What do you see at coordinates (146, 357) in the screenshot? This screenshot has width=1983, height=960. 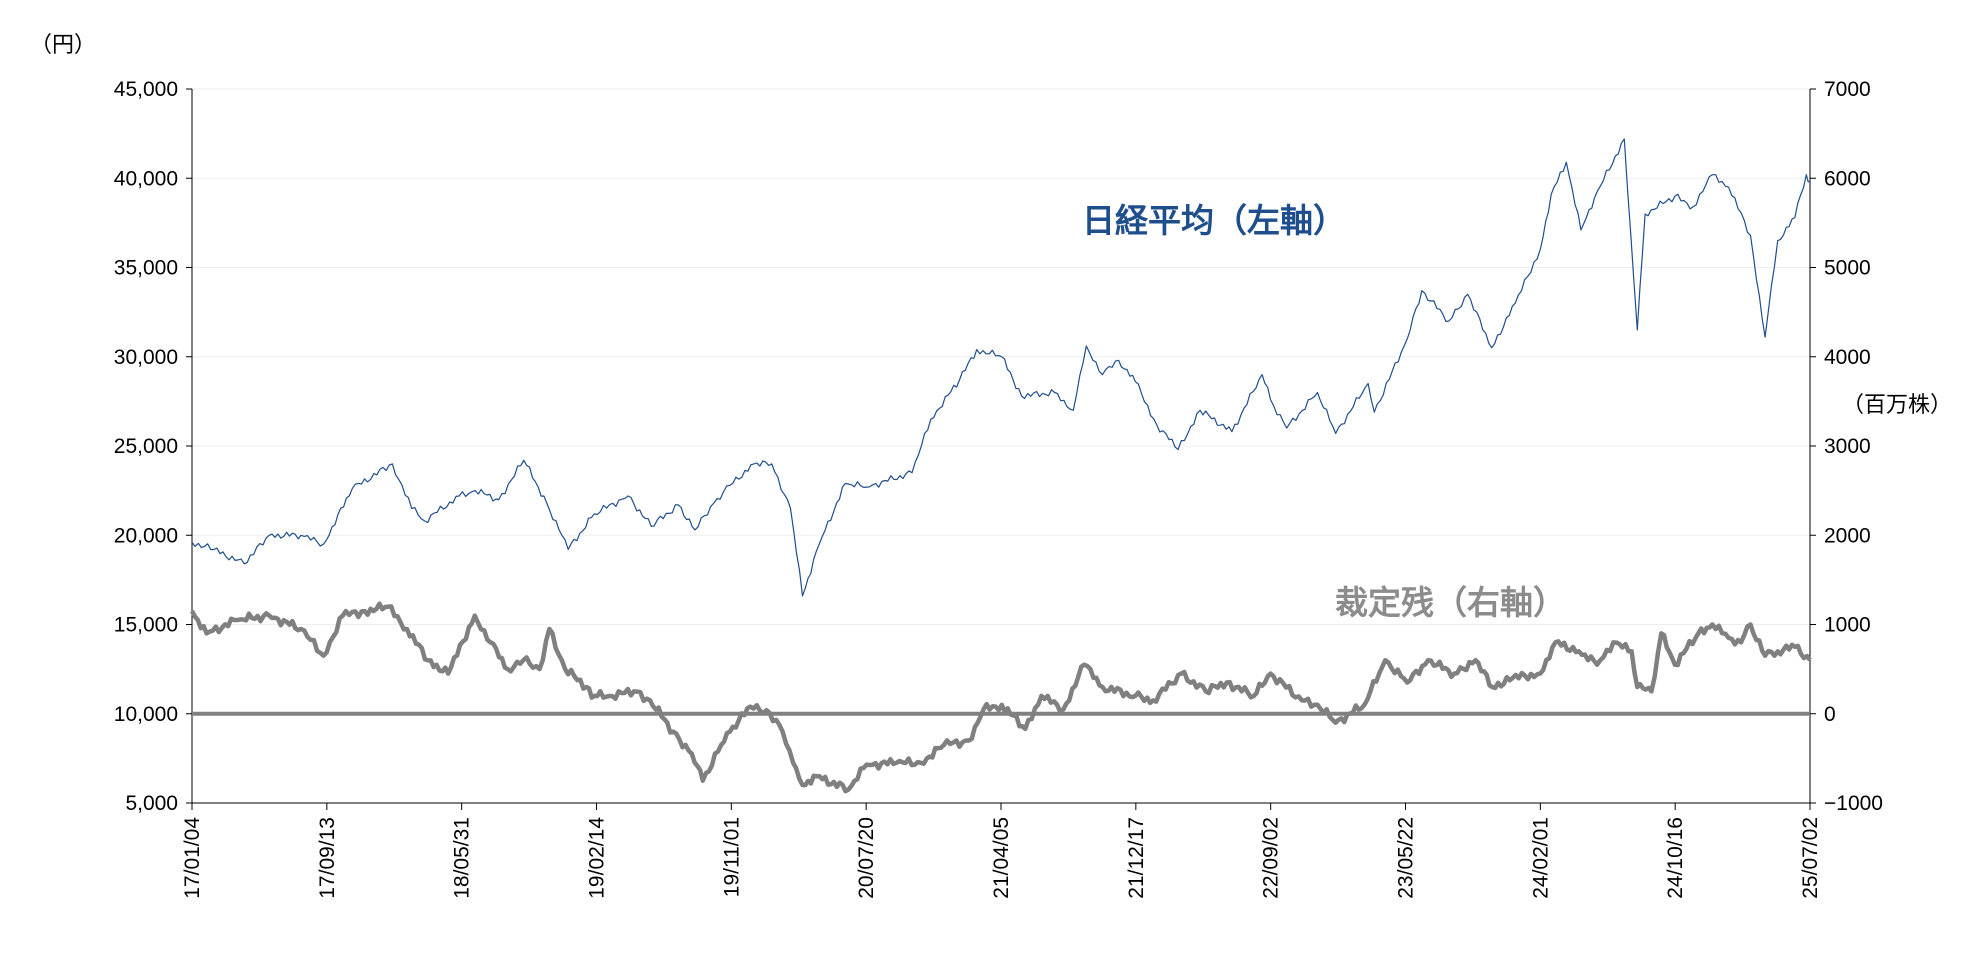 I see `left-tick-label: 30,000` at bounding box center [146, 357].